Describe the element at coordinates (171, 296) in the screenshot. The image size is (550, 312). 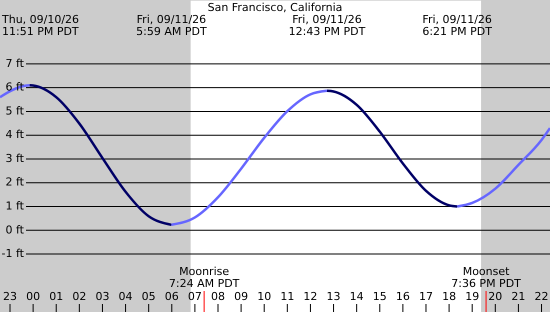
I see `x-tick-label: 06` at that location.